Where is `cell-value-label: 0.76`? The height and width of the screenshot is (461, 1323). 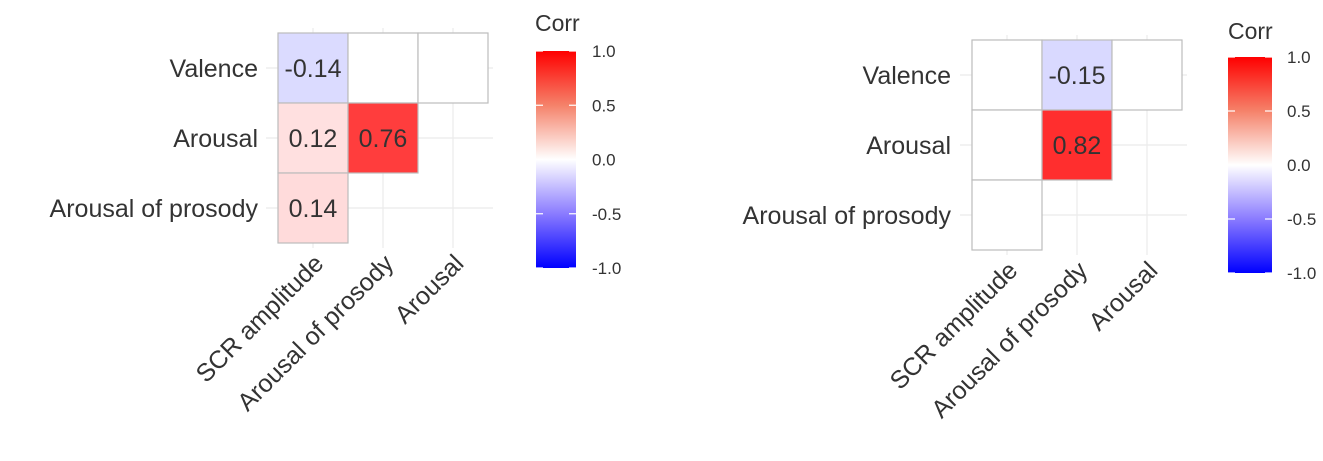
cell-value-label: 0.76 is located at coordinates (383, 139).